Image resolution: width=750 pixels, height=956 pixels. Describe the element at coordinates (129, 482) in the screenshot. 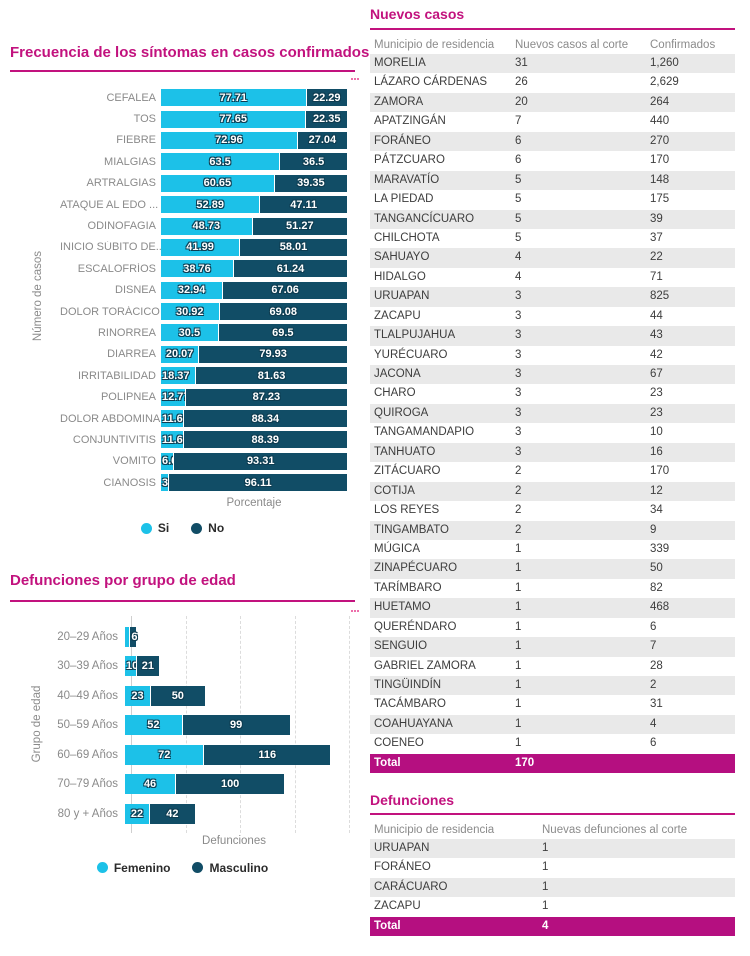

I see `category-label: CIANOSIS` at that location.